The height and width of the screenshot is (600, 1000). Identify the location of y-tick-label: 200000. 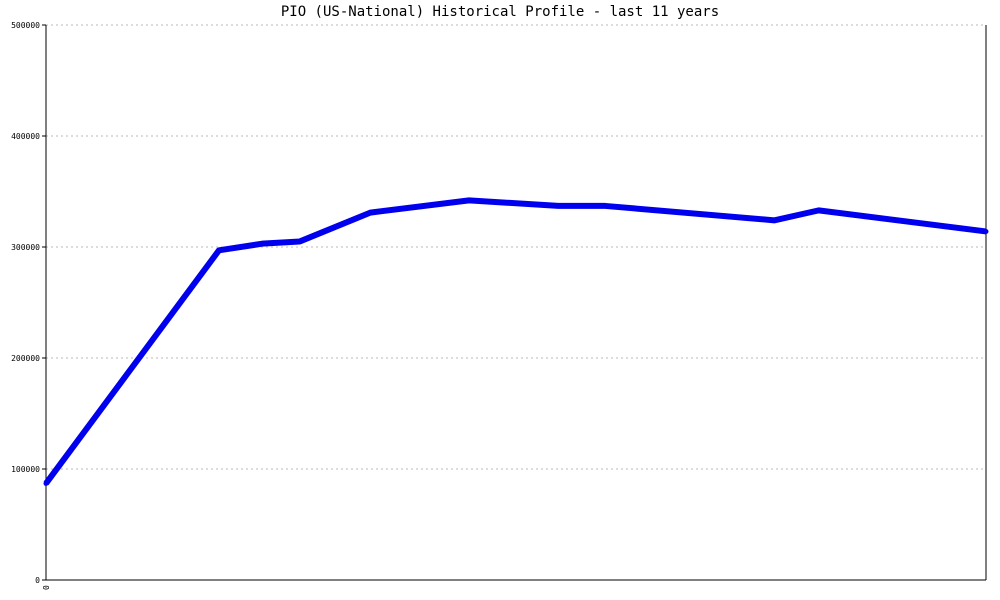
(25, 358).